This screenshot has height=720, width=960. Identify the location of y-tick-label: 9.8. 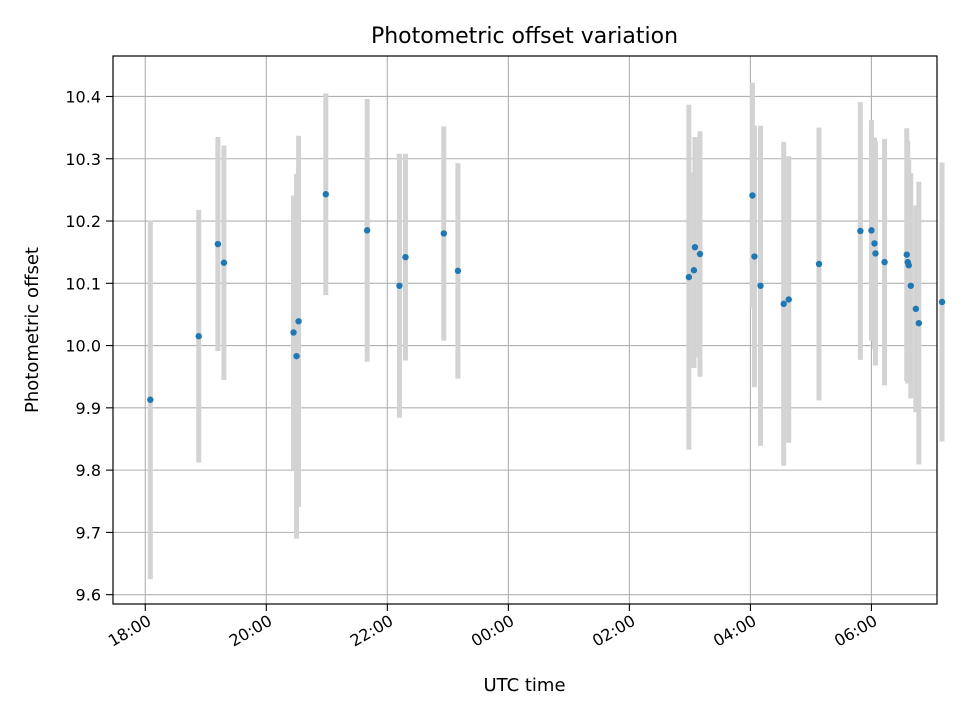
(88, 470).